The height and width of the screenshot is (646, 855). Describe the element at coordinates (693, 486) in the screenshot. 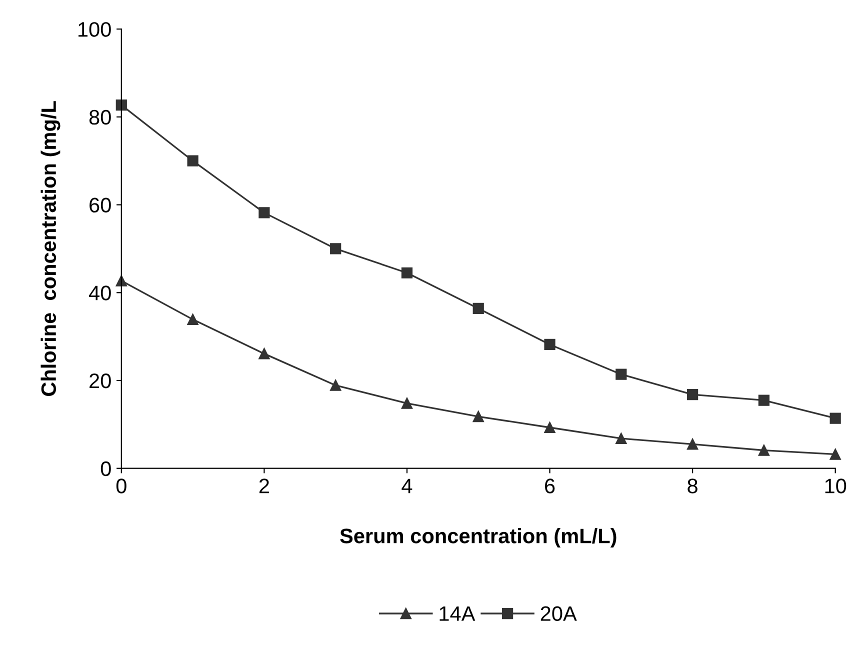

I see `x-tick-label: 8` at that location.